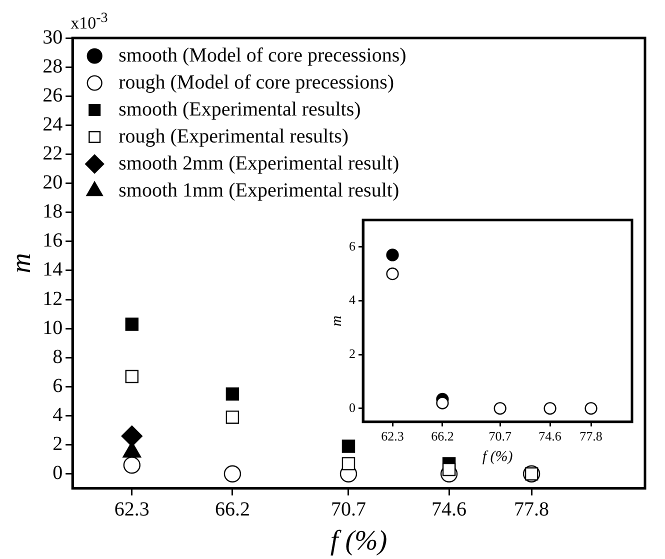 This screenshot has width=665, height=559. I want to click on y-tick-label: 18, so click(52, 211).